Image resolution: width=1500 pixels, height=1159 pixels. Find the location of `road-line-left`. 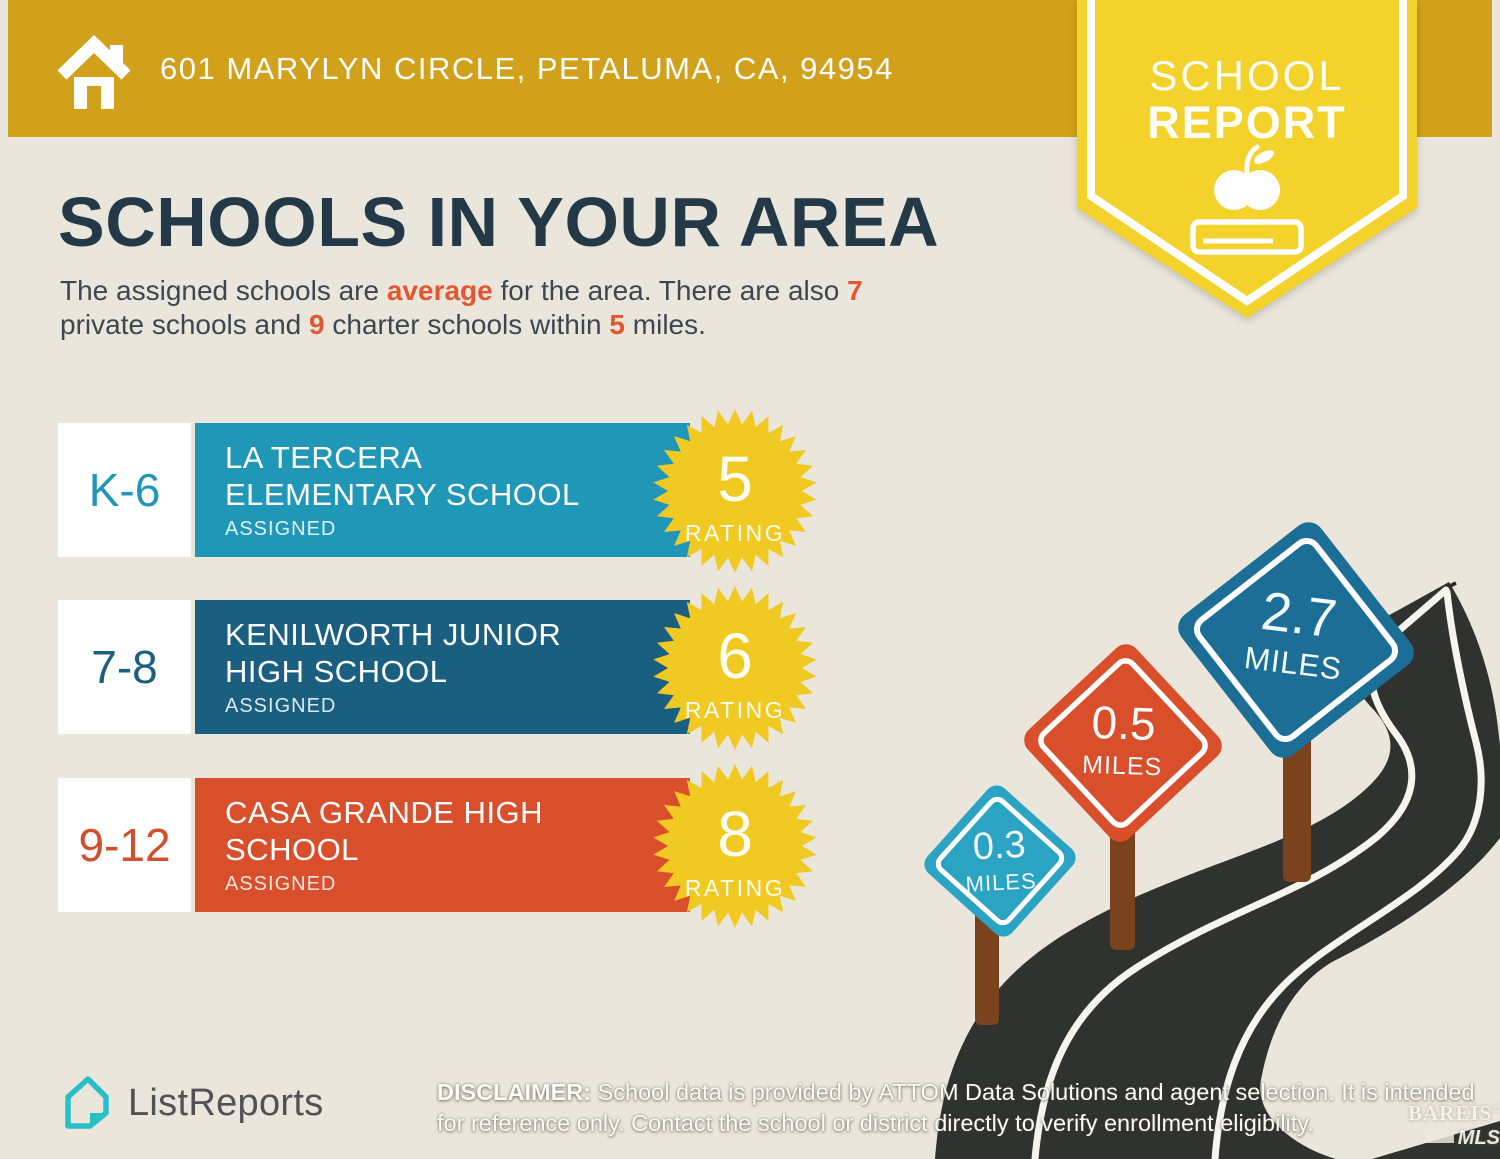

road-line-left is located at coordinates (1240, 872).